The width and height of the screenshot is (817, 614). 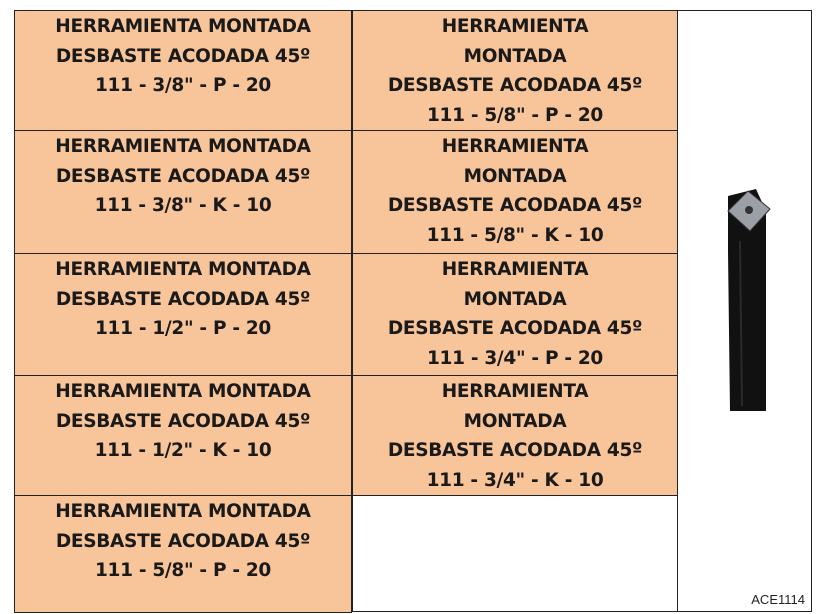 What do you see at coordinates (778, 599) in the screenshot?
I see `product-code: ACE1114` at bounding box center [778, 599].